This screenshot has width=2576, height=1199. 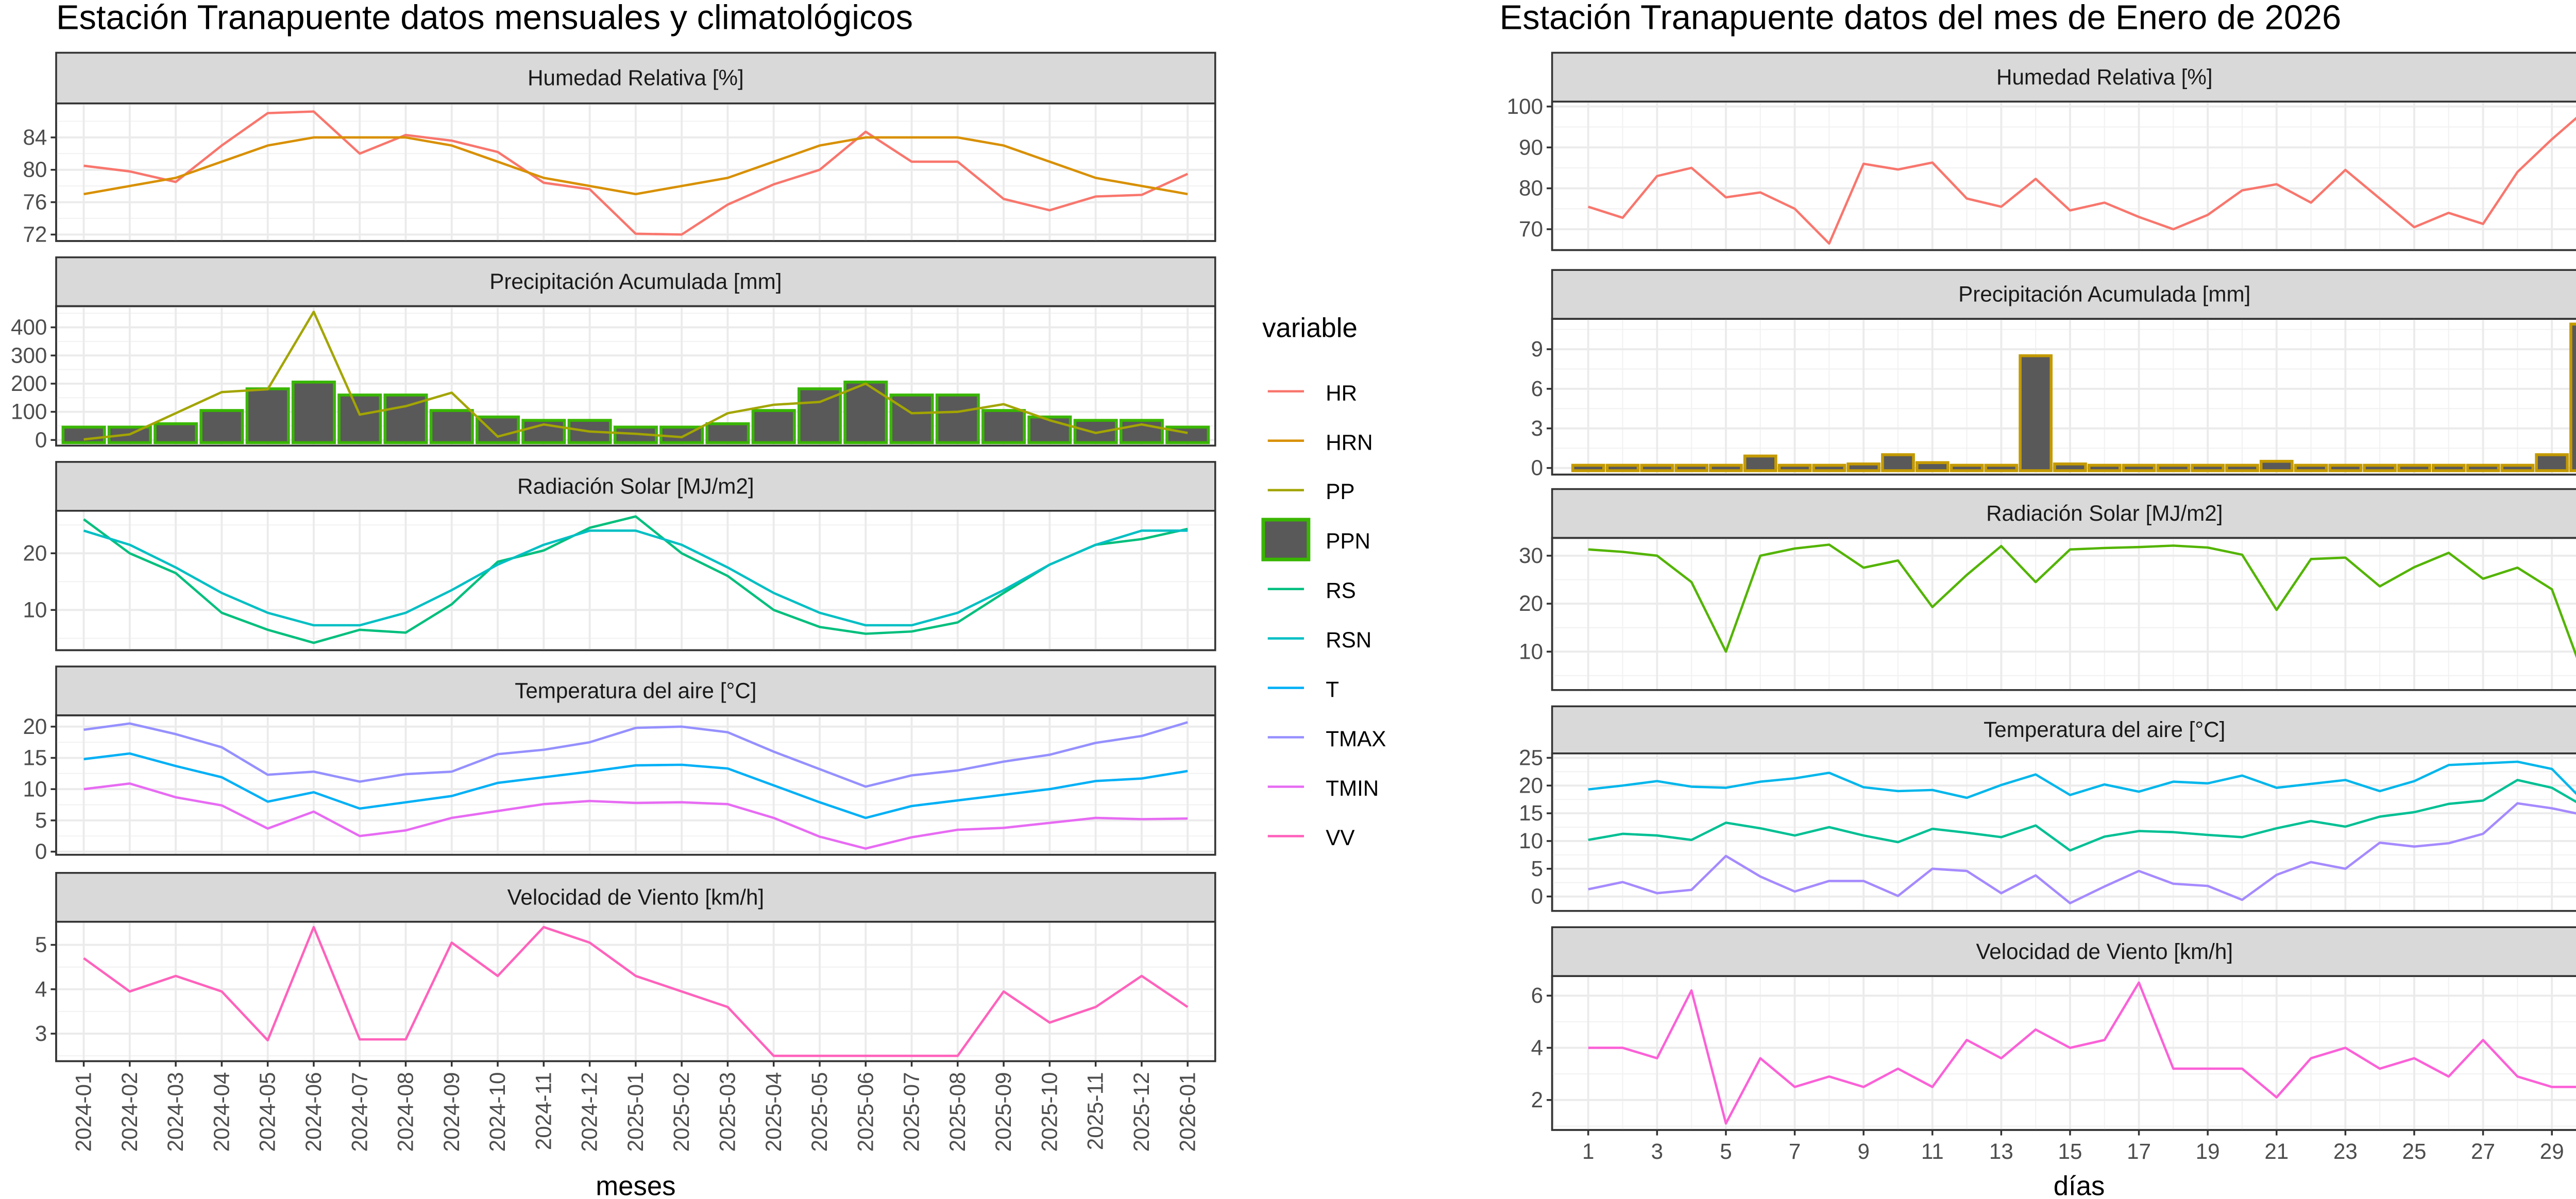 What do you see at coordinates (221, 1112) in the screenshot?
I see `x-tick-label: 2024-04` at bounding box center [221, 1112].